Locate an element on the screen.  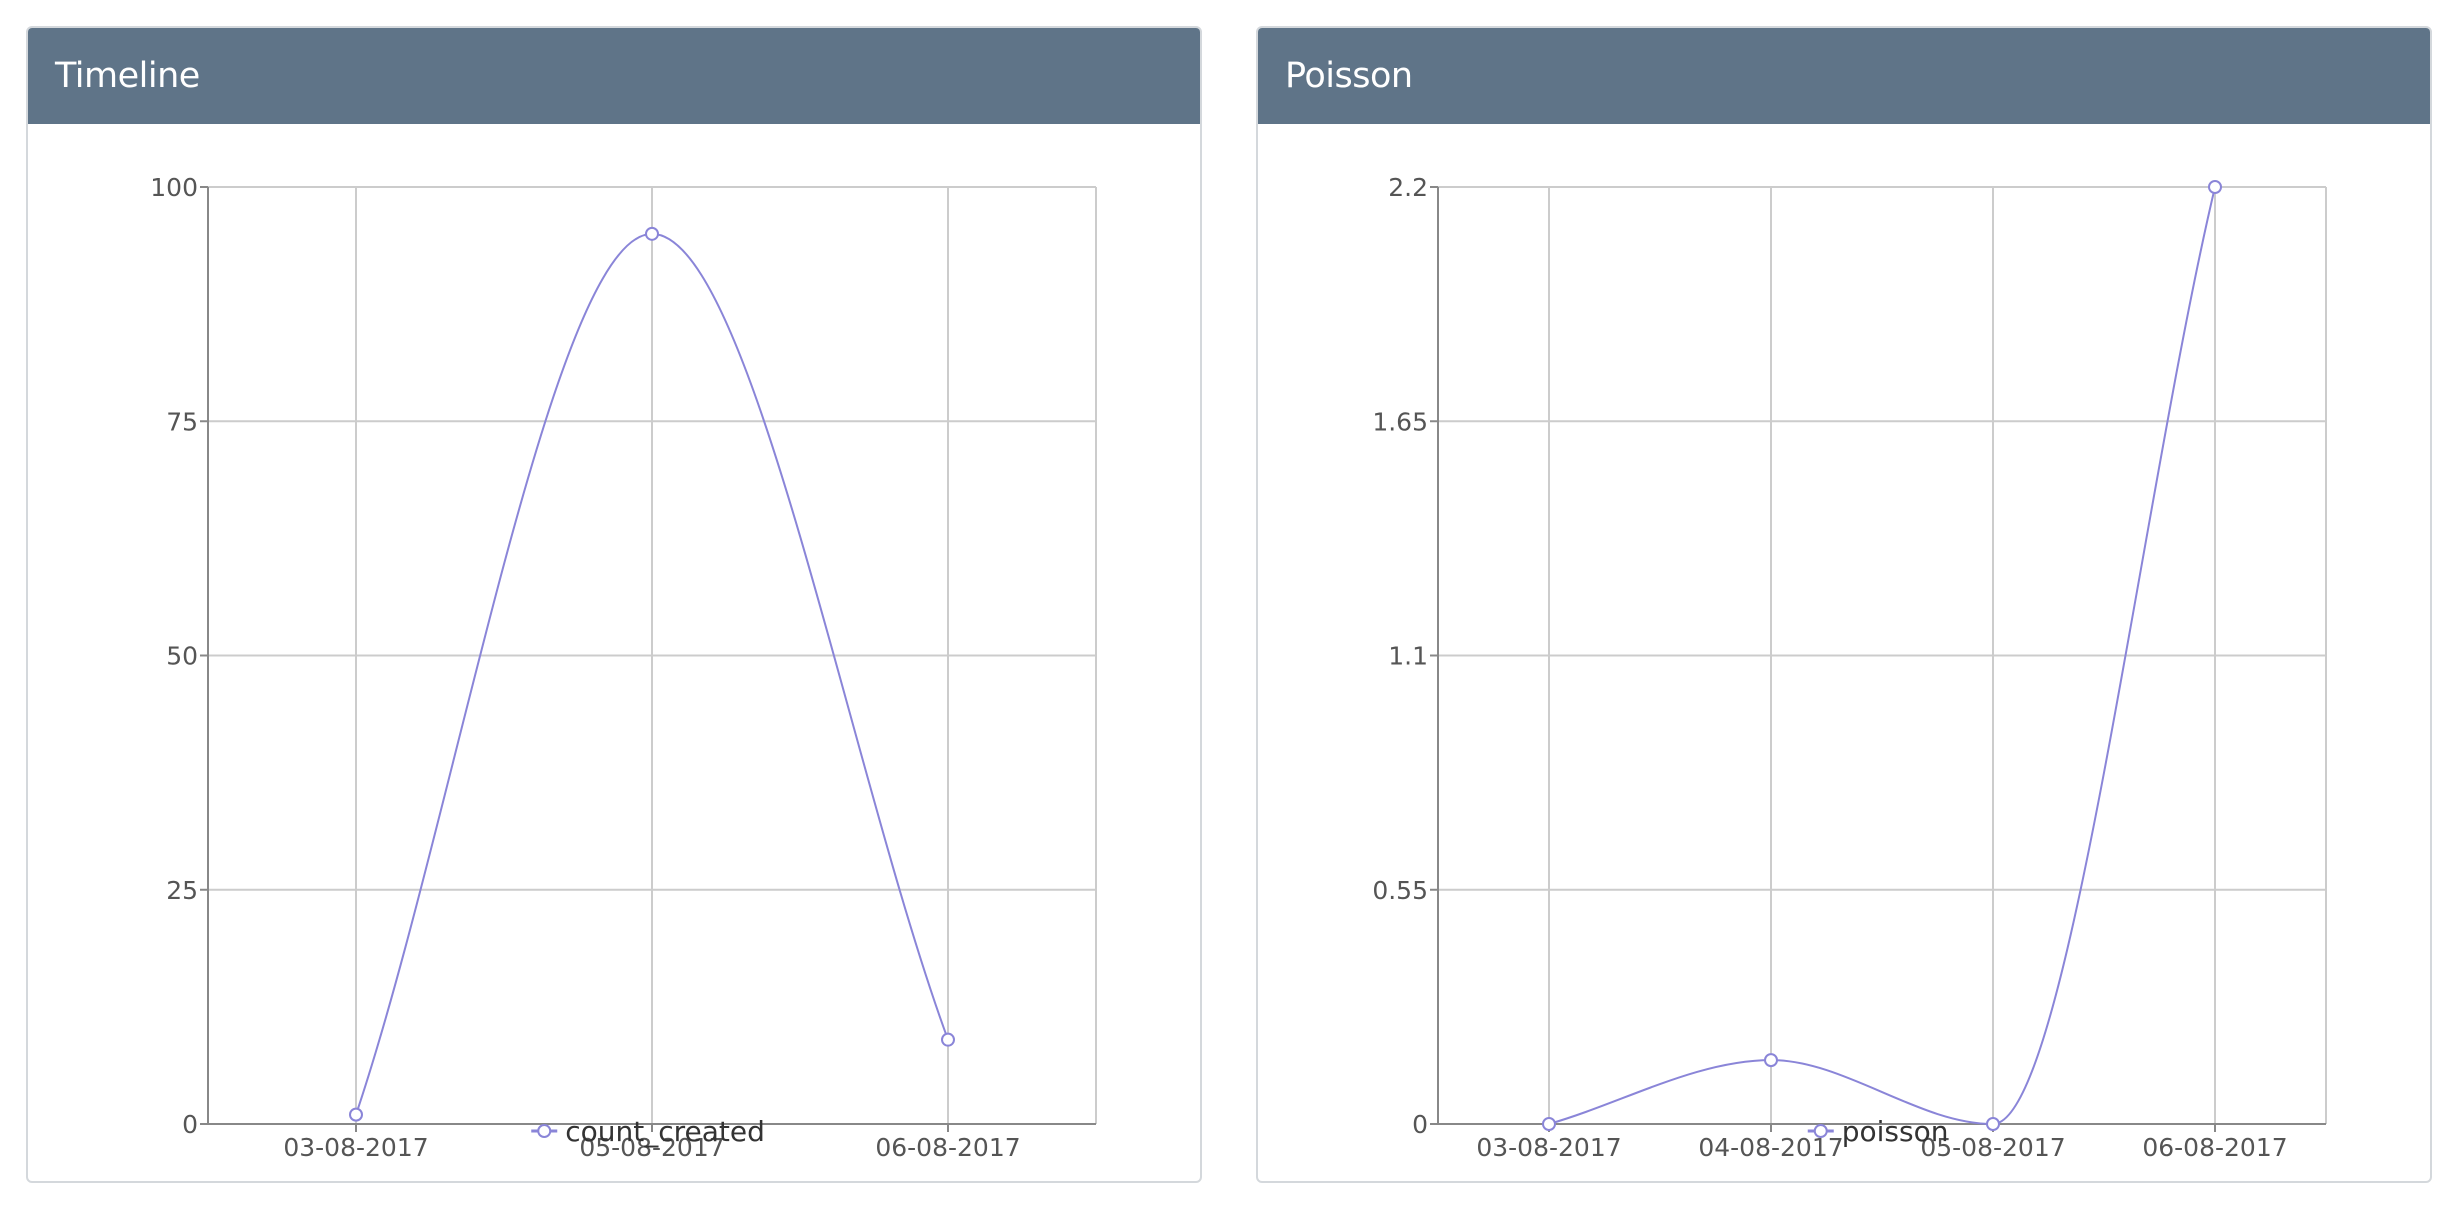
legend-label: count_created is located at coordinates (665, 1131).